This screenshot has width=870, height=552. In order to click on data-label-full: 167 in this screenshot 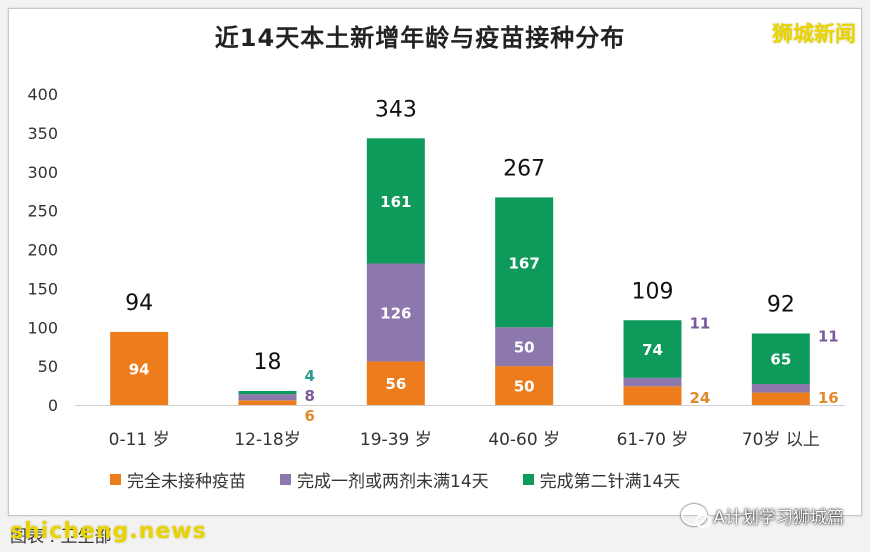, I will do `click(524, 263)`.